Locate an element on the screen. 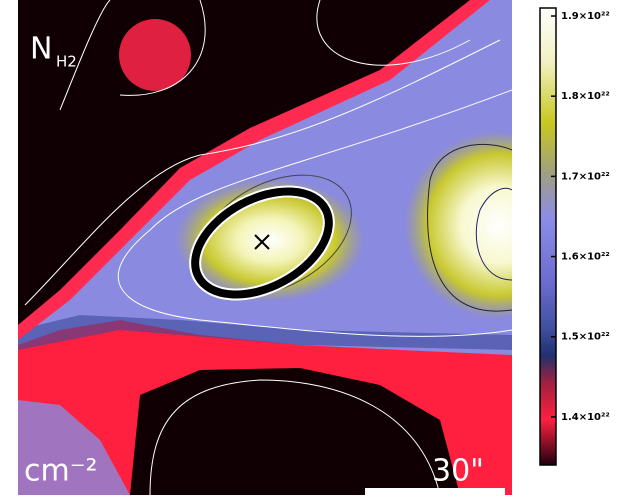 This screenshot has height=499, width=630. colorbar-tick-label: 1.5×10²² is located at coordinates (585, 337).